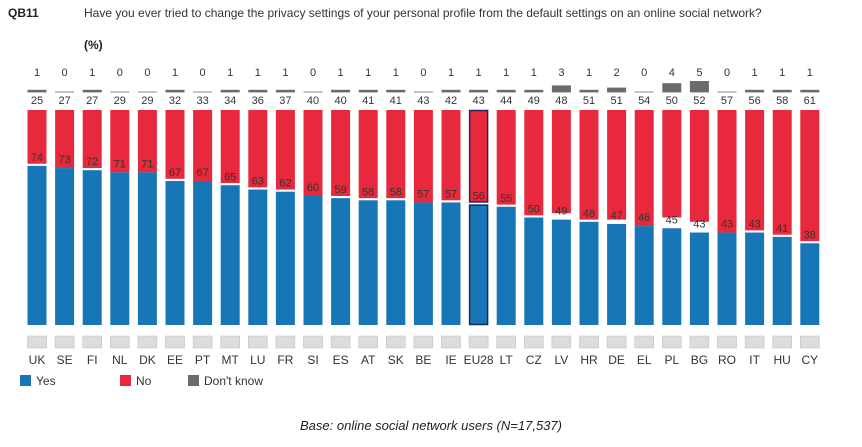 The width and height of the screenshot is (862, 447). Describe the element at coordinates (258, 73) in the screenshot. I see `dont-know-value-lu: 1` at that location.